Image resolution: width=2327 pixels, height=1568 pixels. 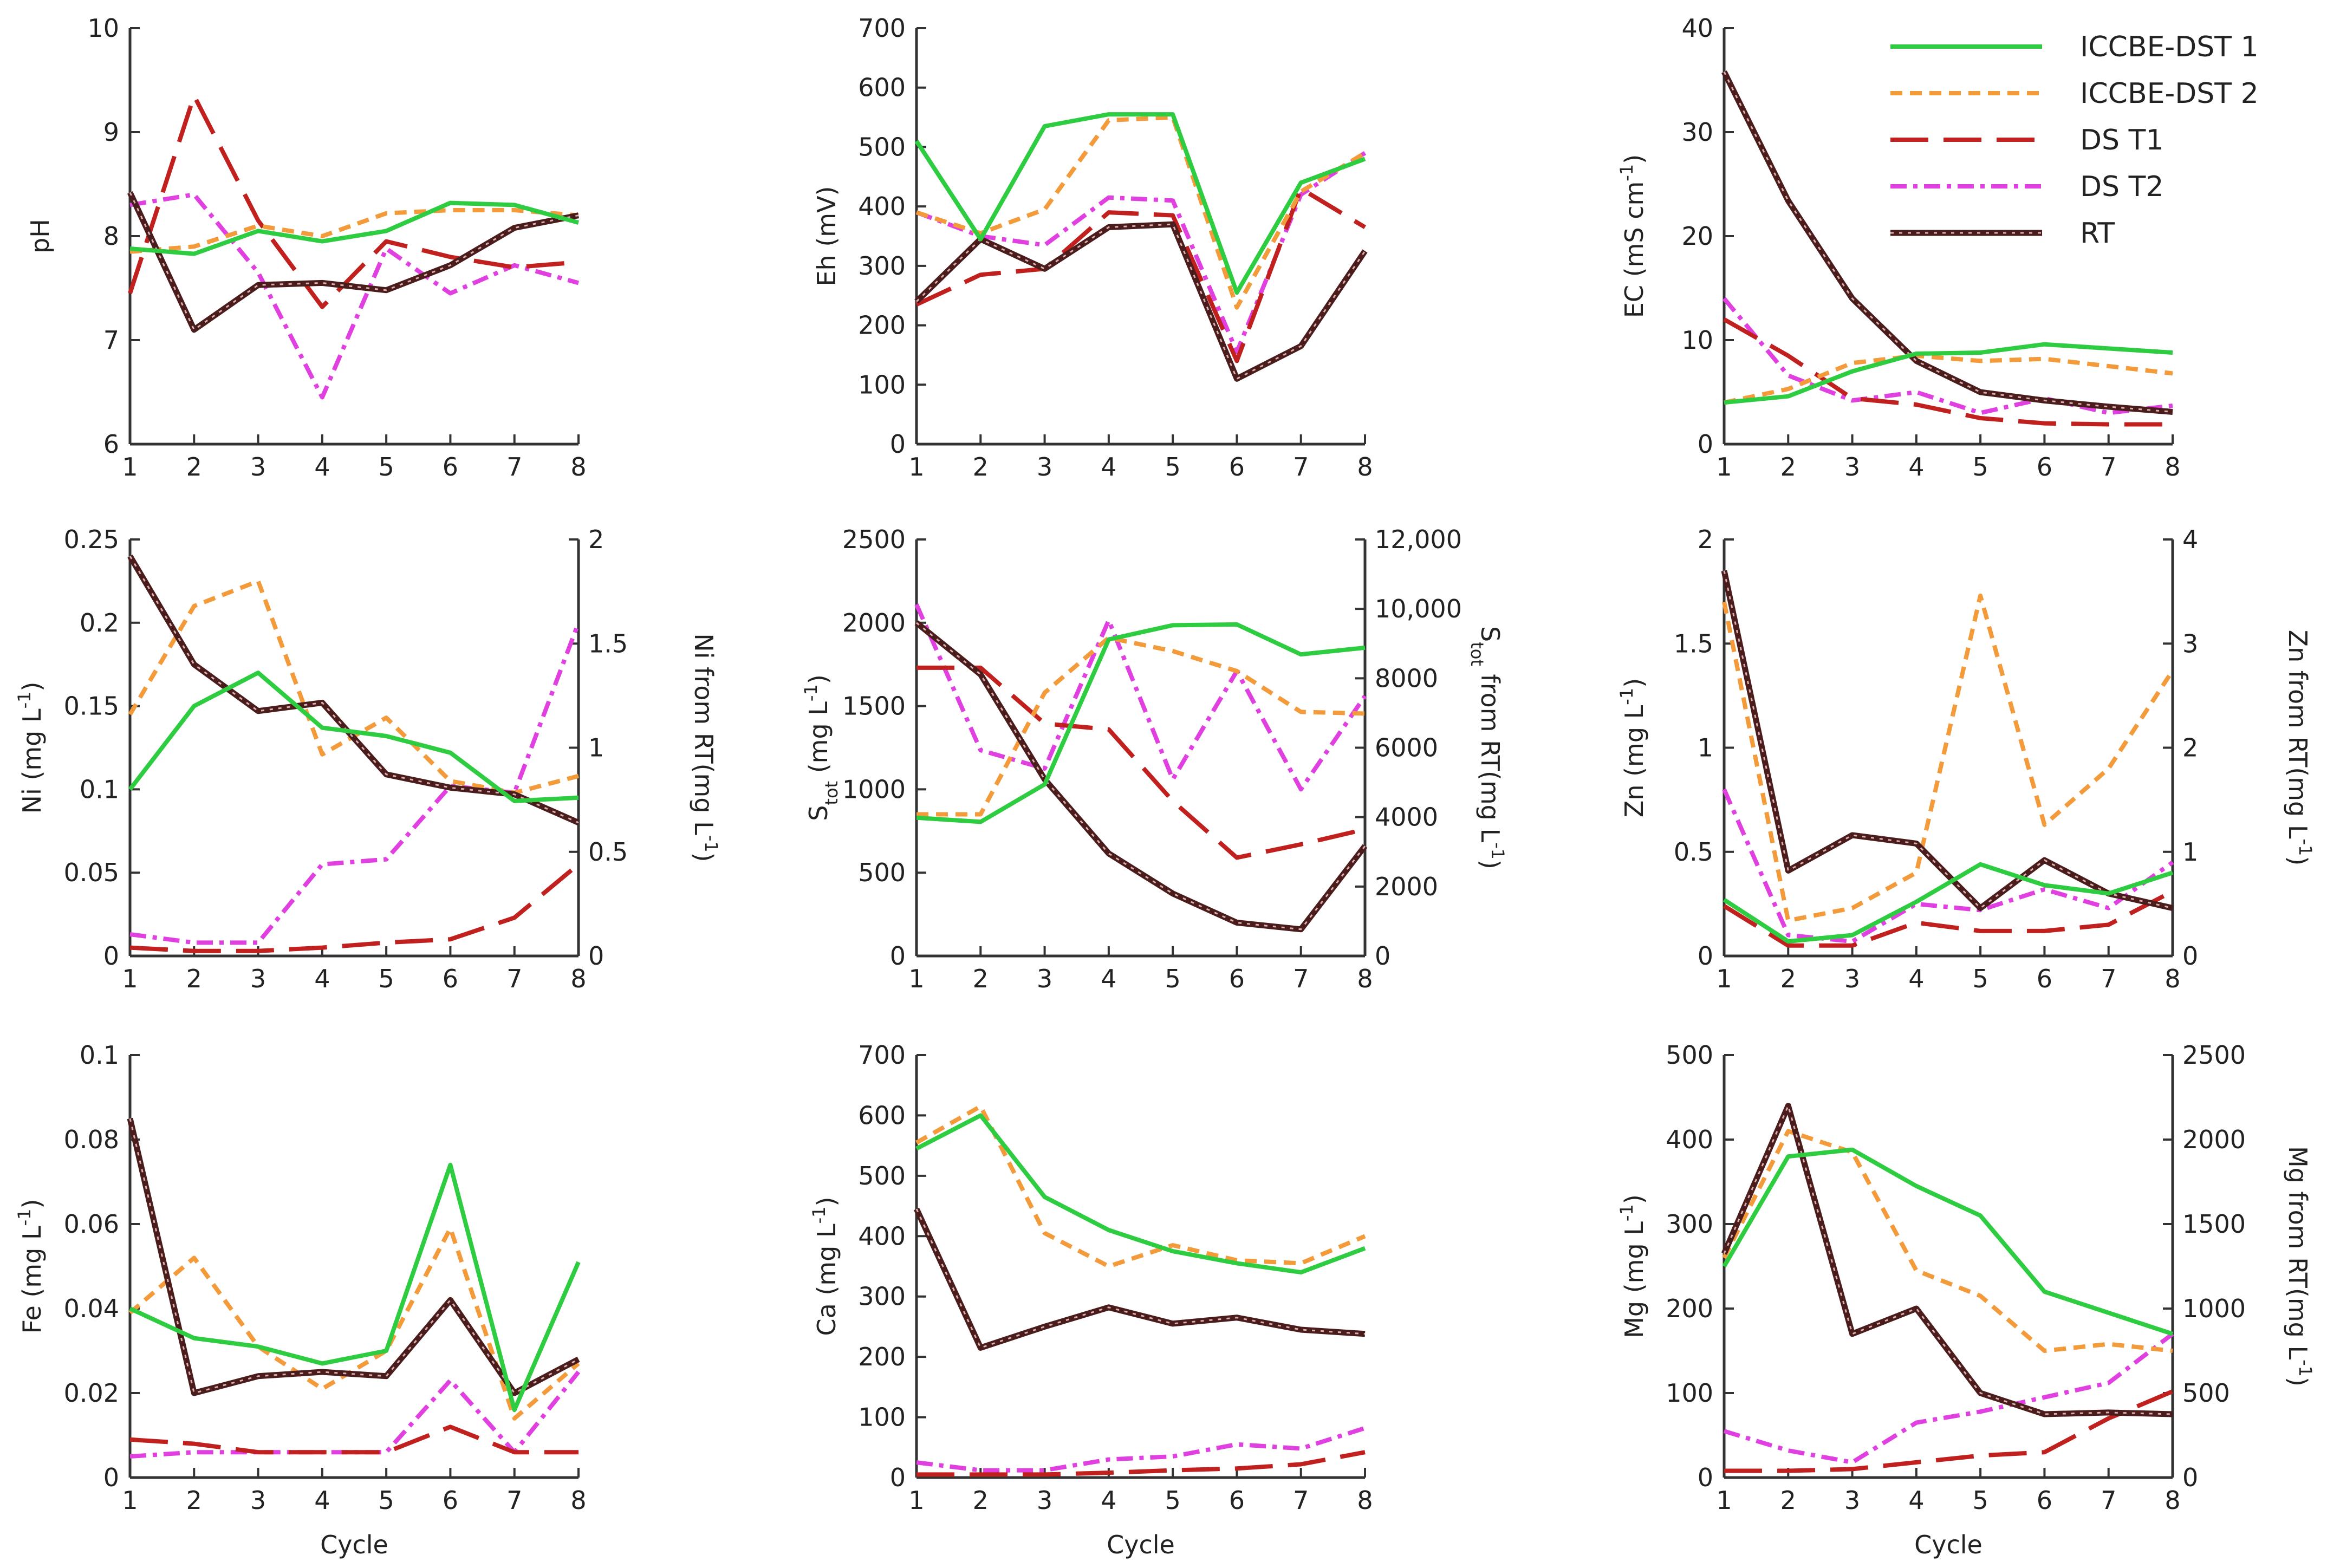 I want to click on mg-xtick-label: 3, so click(x=1852, y=1501).